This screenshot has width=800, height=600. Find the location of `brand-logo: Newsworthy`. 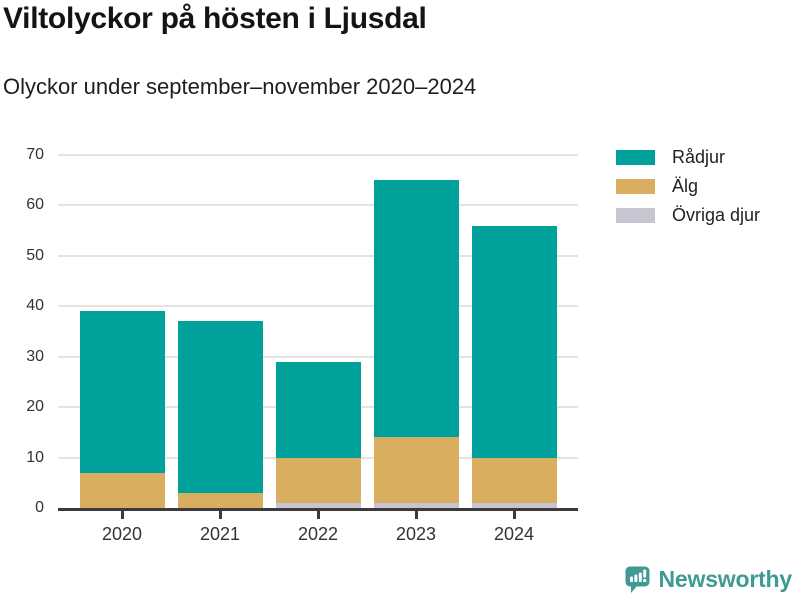

brand-logo: Newsworthy is located at coordinates (708, 579).